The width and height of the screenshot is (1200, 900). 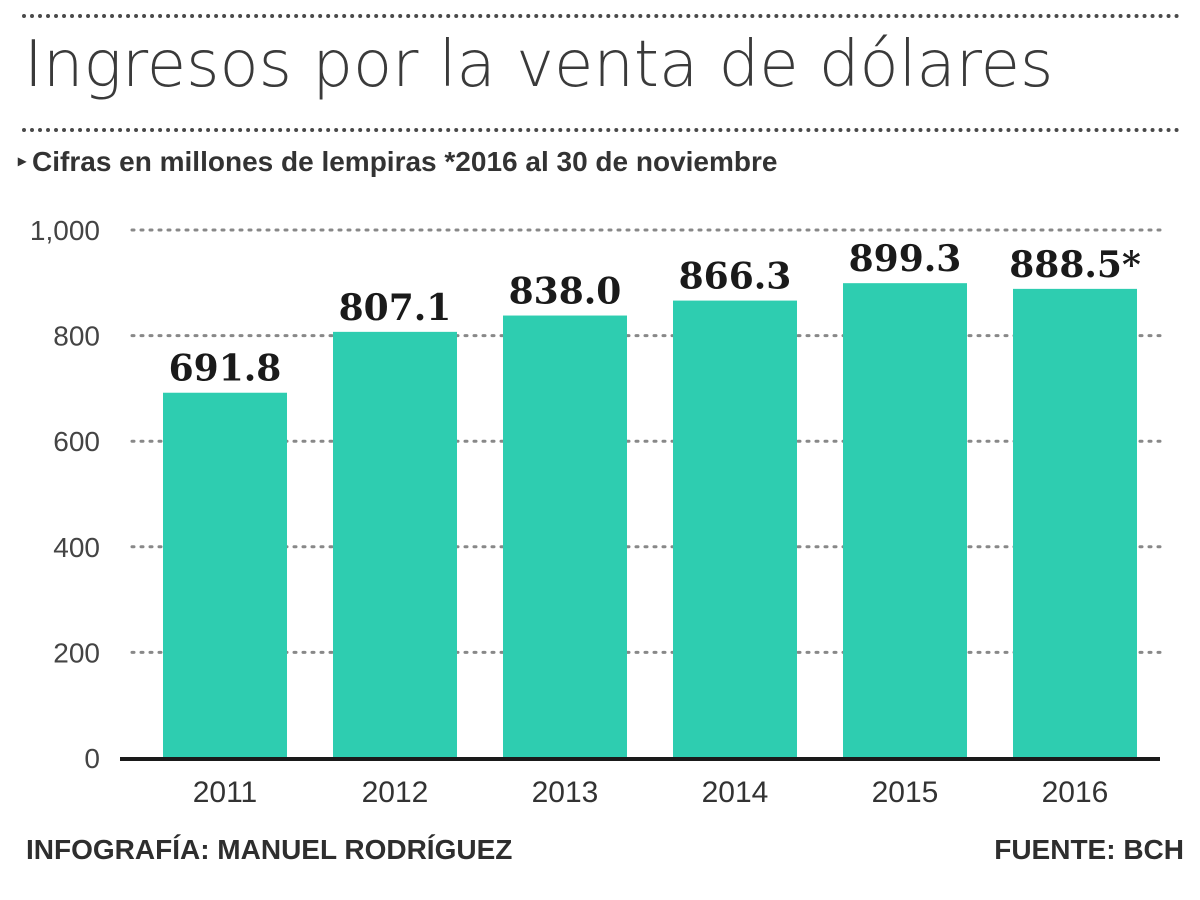 I want to click on y-tick-label: 200, so click(x=76, y=652).